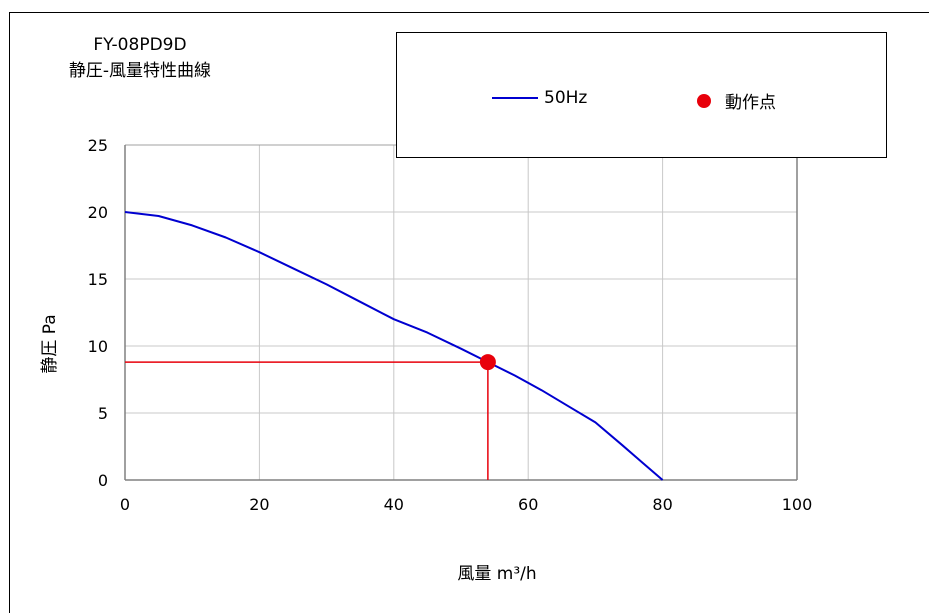  What do you see at coordinates (496, 574) in the screenshot?
I see `x-axis-label: 風量 m³/h` at bounding box center [496, 574].